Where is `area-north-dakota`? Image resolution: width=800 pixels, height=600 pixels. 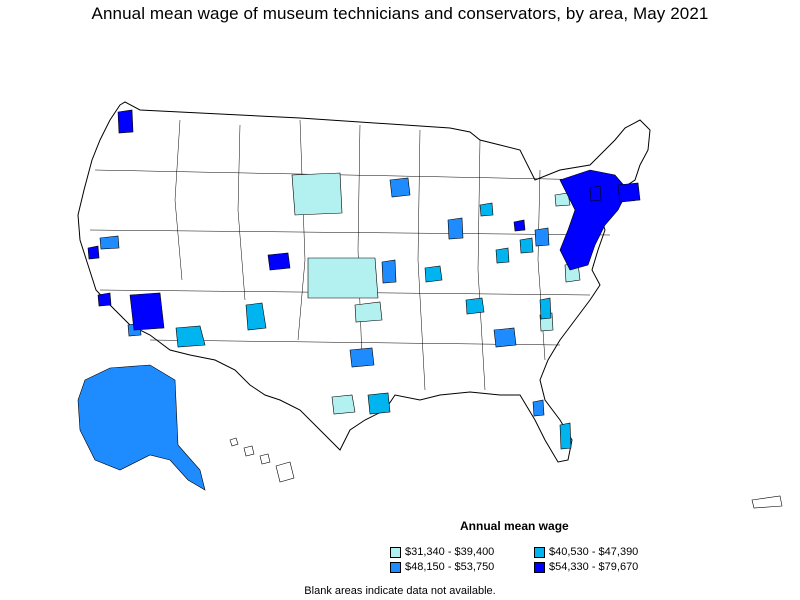
area-north-dakota is located at coordinates (317, 194).